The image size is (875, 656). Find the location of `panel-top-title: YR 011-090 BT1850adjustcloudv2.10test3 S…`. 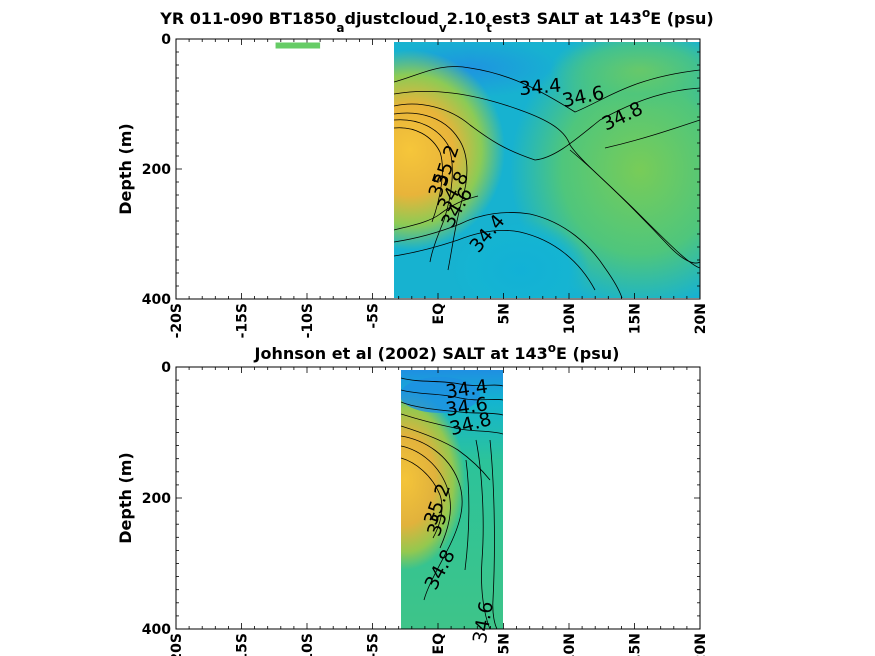

panel-top-title: YR 011-090 BT1850adjustcloudv2.10test3 S… is located at coordinates (436, 20).